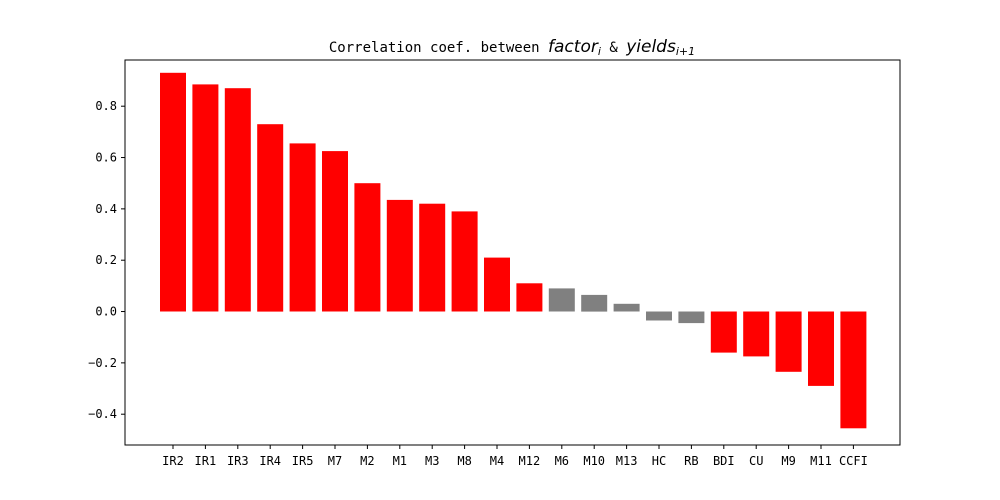 This screenshot has height=500, width=1000. Describe the element at coordinates (102, 363) in the screenshot. I see `y-tick-label: −0.2` at that location.